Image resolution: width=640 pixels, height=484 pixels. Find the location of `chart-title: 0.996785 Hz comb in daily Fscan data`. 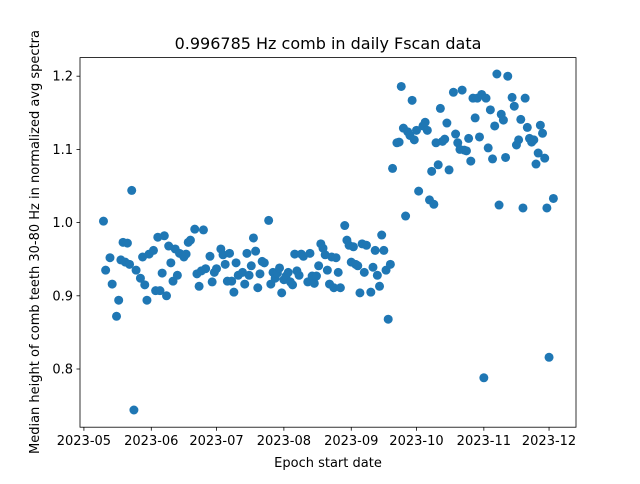

chart-title: 0.996785 Hz comb in daily Fscan data is located at coordinates (328, 43).